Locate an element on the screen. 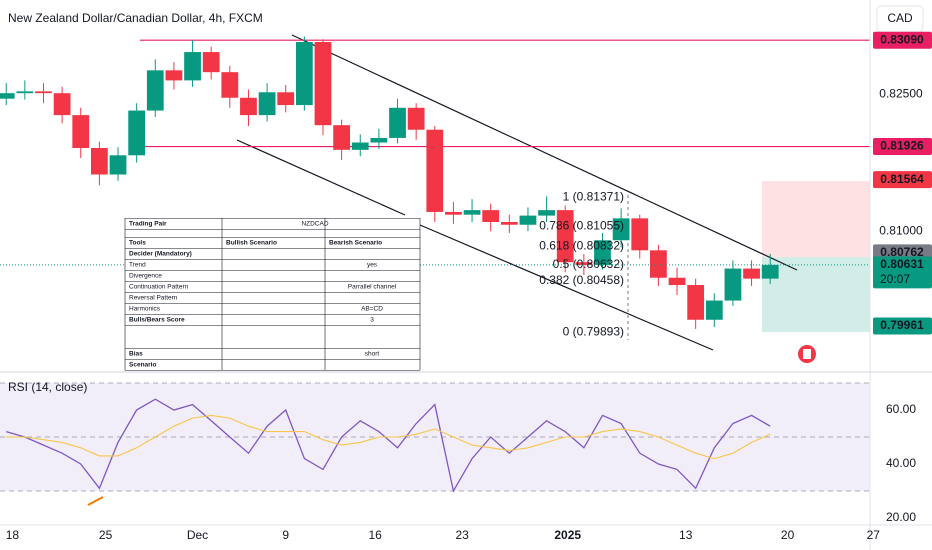 The image size is (932, 550). table-cell: short is located at coordinates (372, 354).